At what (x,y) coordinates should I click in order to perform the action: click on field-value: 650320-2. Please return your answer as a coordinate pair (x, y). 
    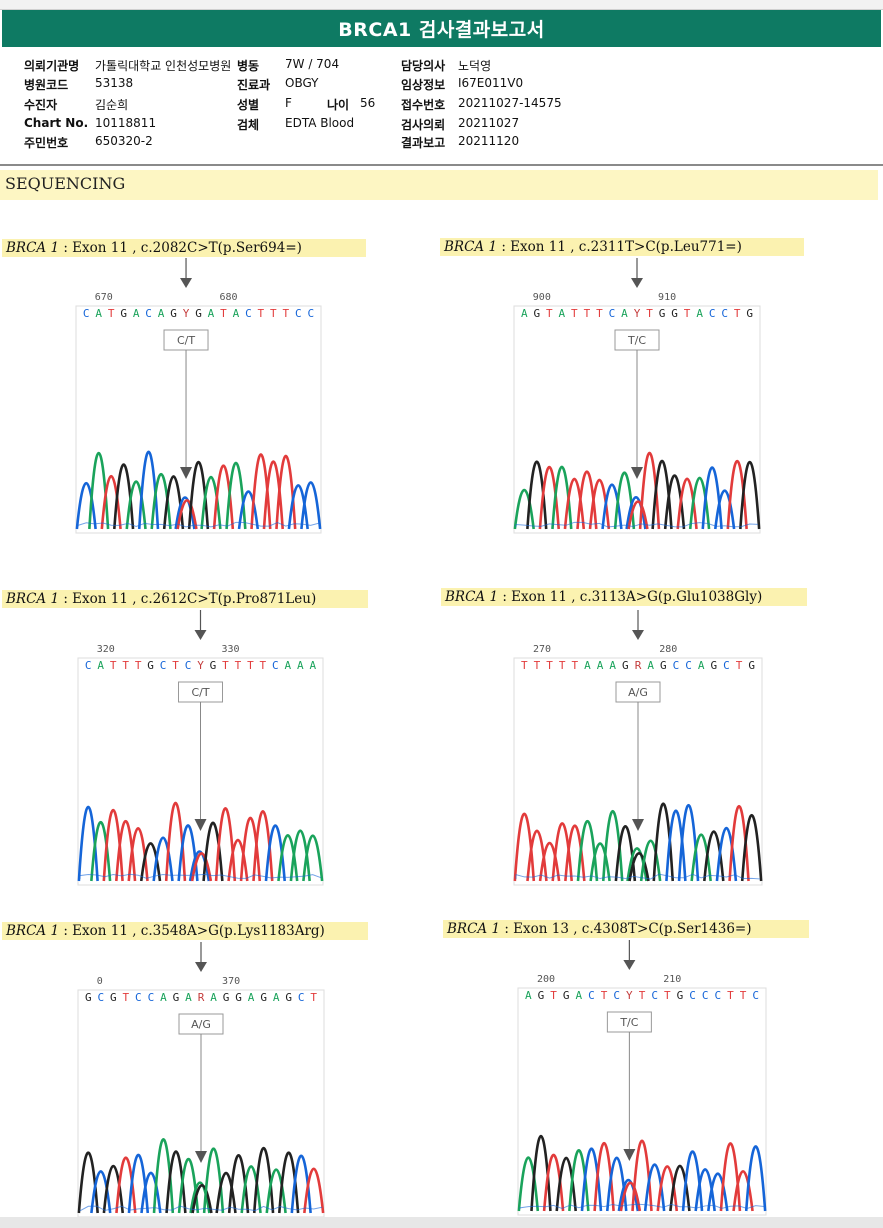
    Looking at the image, I should click on (124, 141).